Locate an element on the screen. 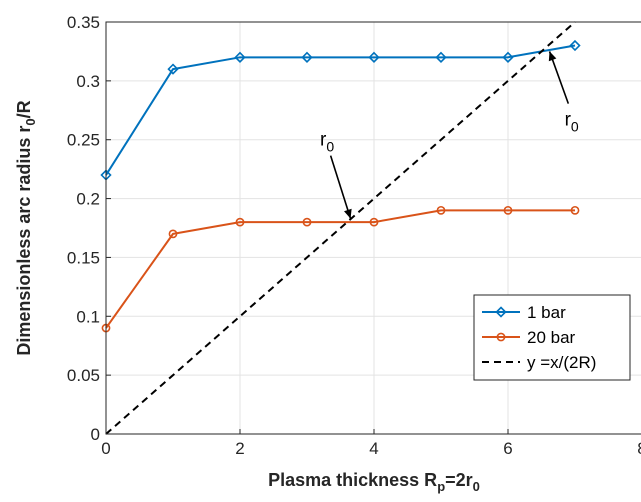  x-tick-label: 2 is located at coordinates (239, 448).